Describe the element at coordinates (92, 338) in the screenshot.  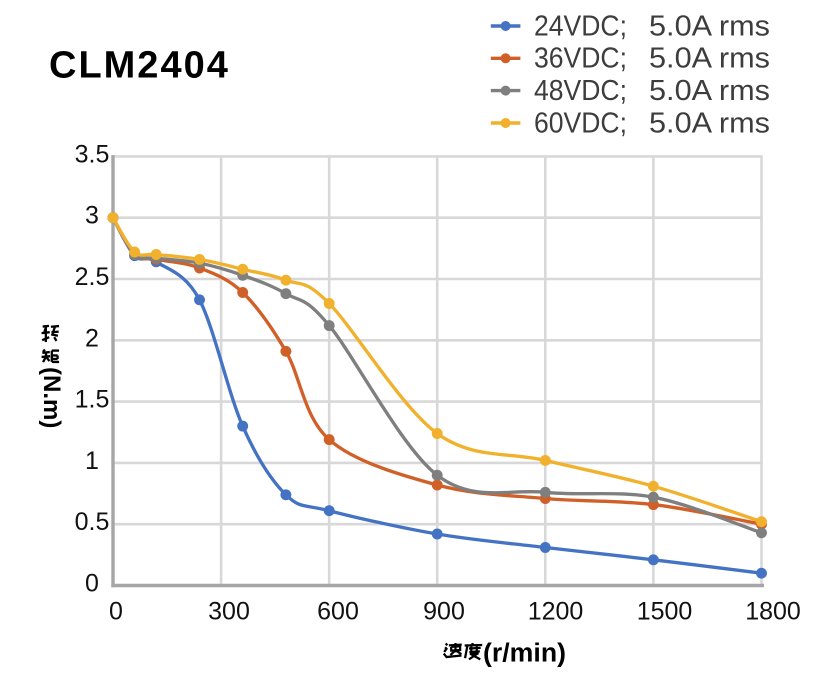
I see `svg-text: 2` at that location.